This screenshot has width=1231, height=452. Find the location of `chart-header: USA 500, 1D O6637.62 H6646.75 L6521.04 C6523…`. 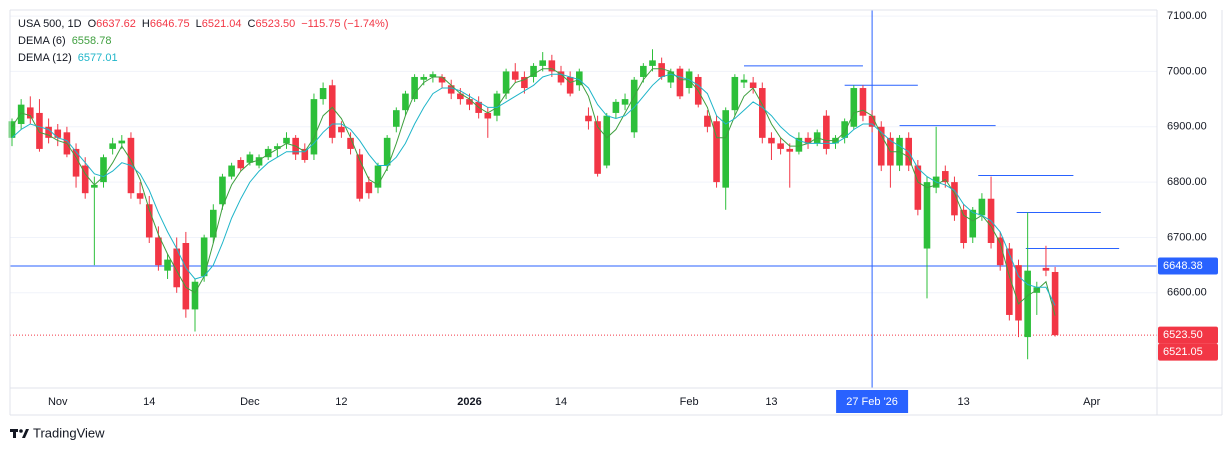

chart-header: USA 500, 1D O6637.62 H6646.75 L6521.04 C6523… is located at coordinates (203, 24).